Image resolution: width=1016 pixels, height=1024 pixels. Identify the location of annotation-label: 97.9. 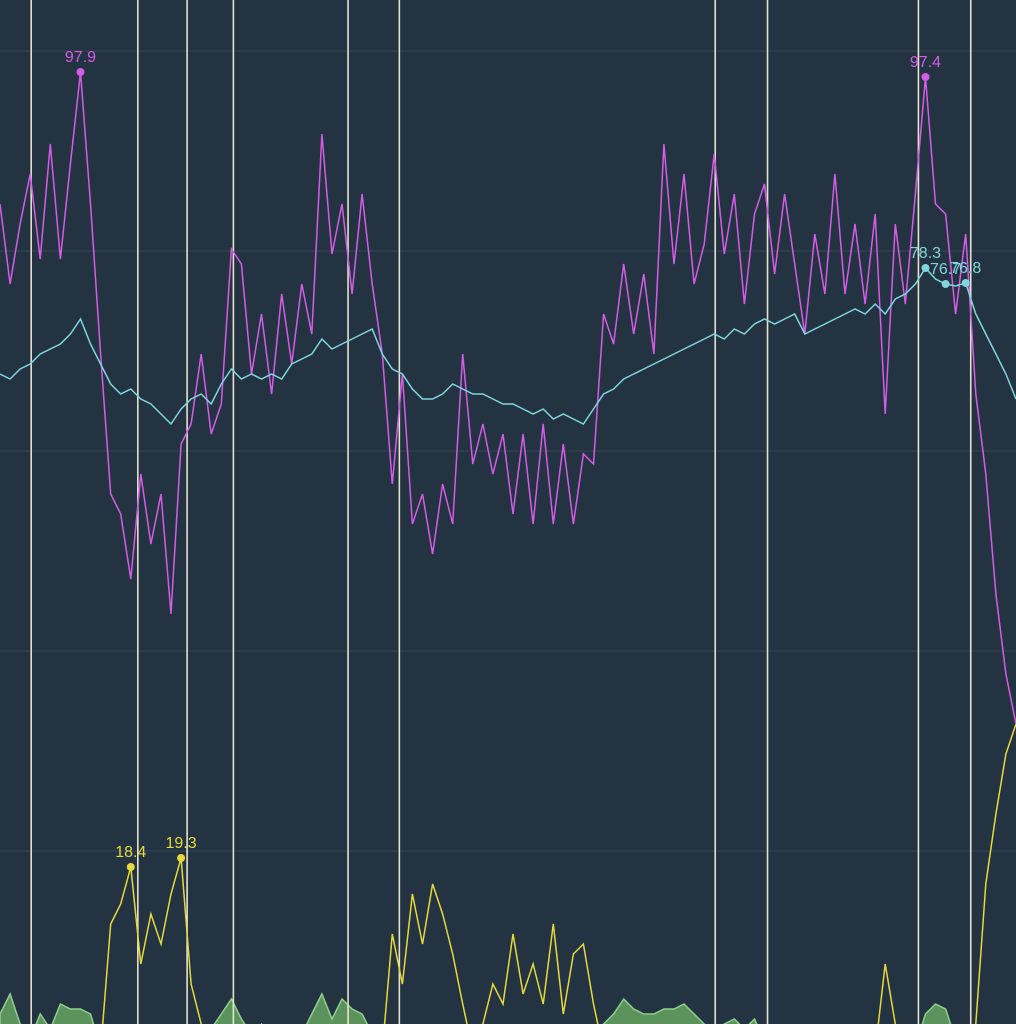
(80, 57).